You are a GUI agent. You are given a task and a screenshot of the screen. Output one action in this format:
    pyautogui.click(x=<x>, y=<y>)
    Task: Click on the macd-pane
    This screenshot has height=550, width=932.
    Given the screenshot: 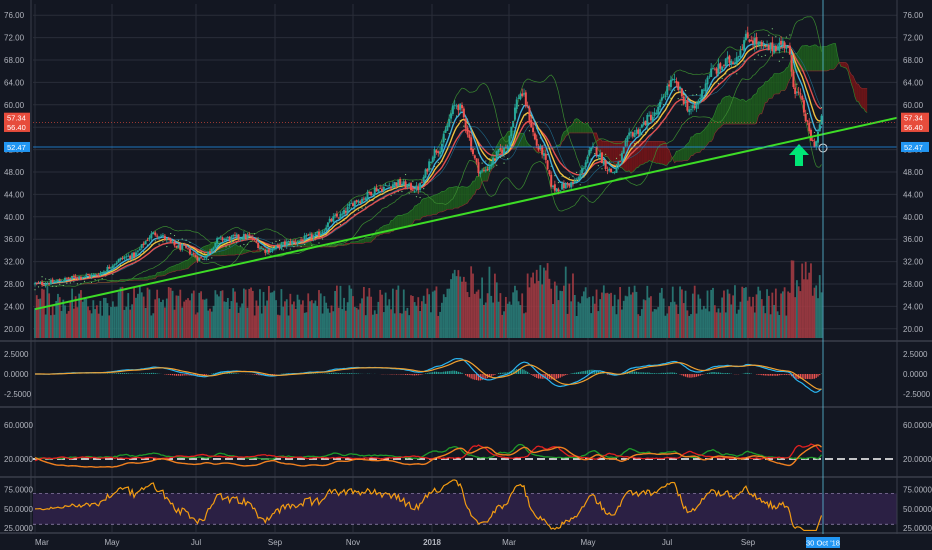 What is the action you would take?
    pyautogui.click(x=428, y=375)
    